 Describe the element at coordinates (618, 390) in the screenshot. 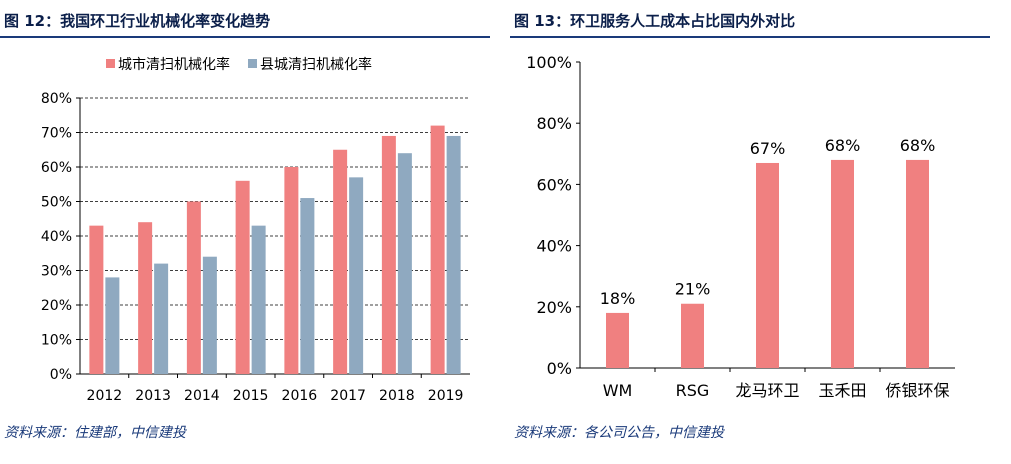

I see `x-tick-label: WM` at that location.